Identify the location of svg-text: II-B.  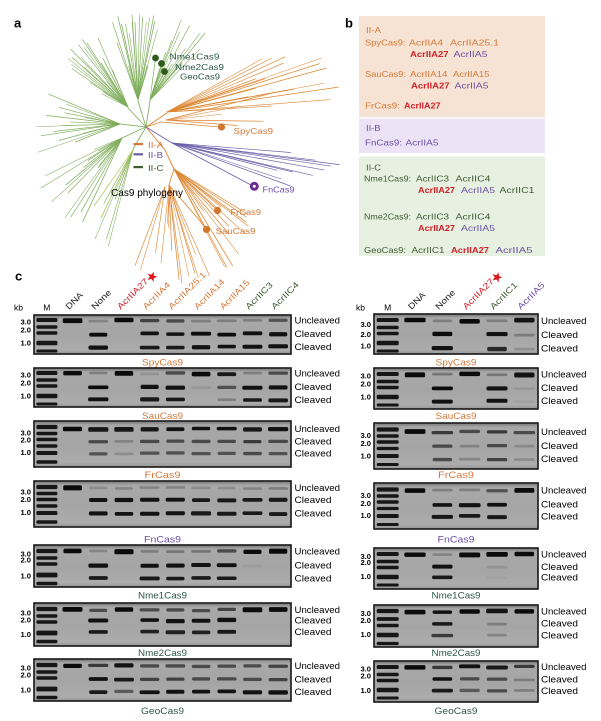
(155, 155).